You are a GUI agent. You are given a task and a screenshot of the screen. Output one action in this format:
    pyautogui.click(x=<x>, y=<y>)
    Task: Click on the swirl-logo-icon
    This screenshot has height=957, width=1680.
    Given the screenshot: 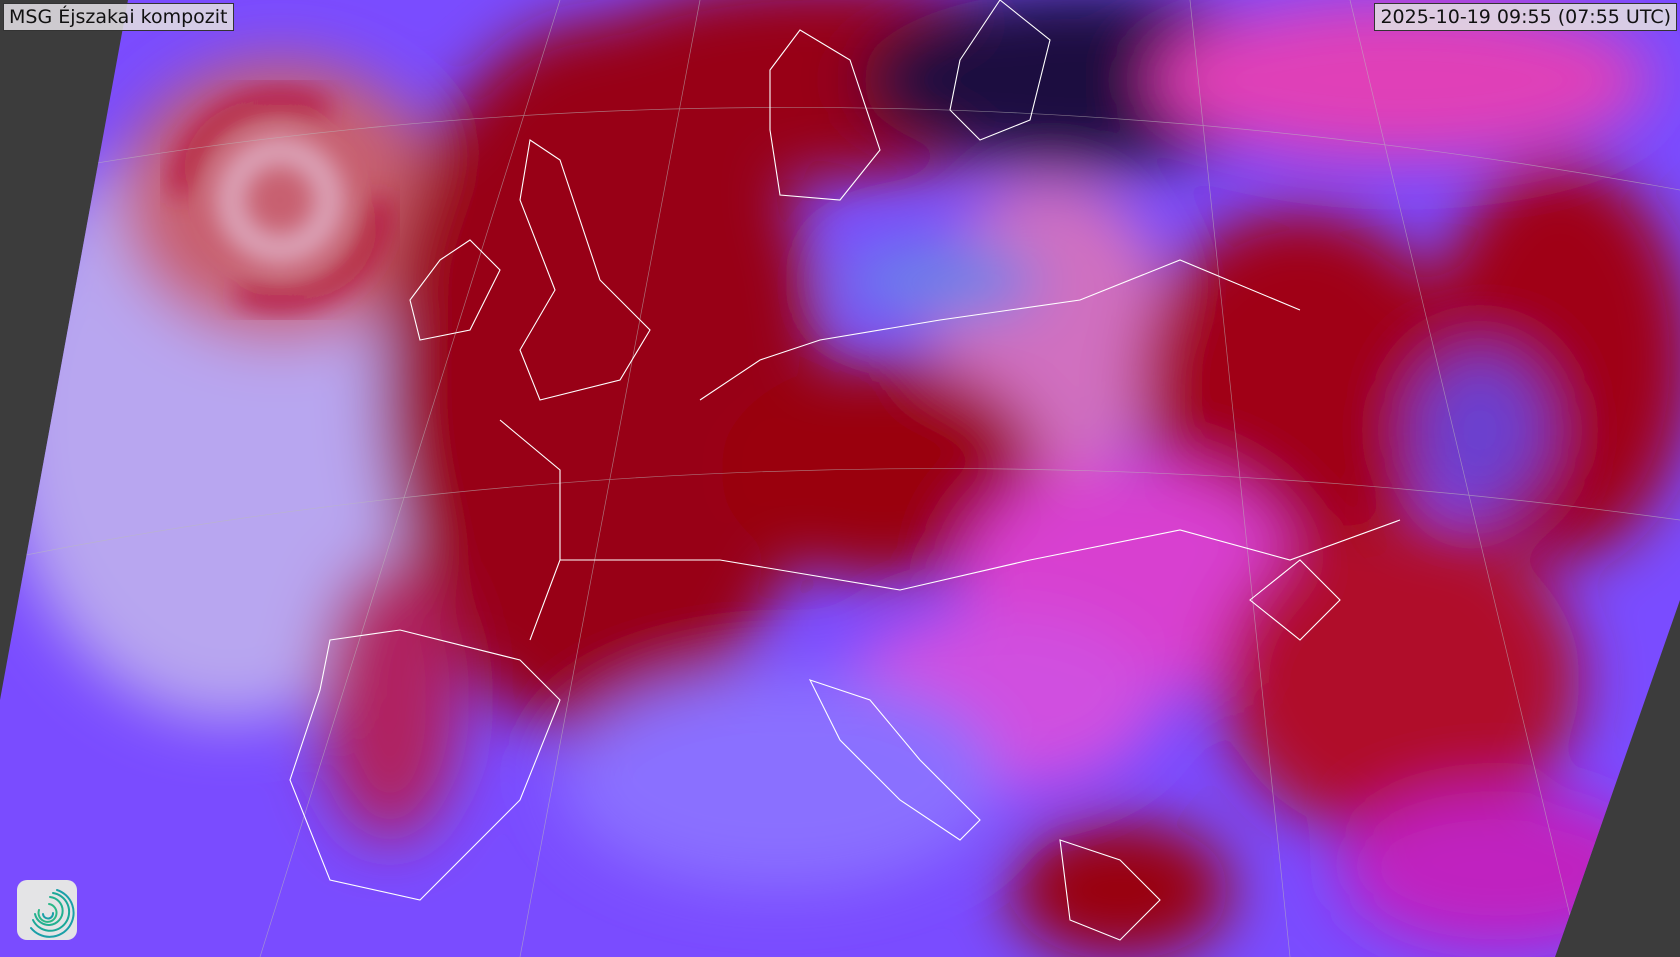 What is the action you would take?
    pyautogui.click(x=47, y=910)
    